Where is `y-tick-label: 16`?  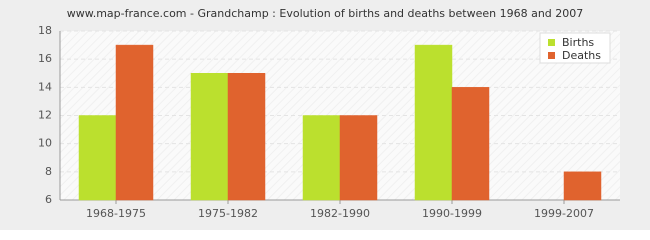 y-tick-label: 16 is located at coordinates (45, 58).